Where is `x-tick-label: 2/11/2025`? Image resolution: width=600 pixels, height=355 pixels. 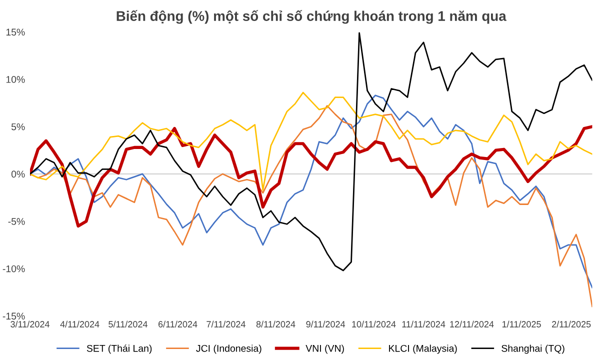 x-tick-label: 2/11/2025 is located at coordinates (571, 324).